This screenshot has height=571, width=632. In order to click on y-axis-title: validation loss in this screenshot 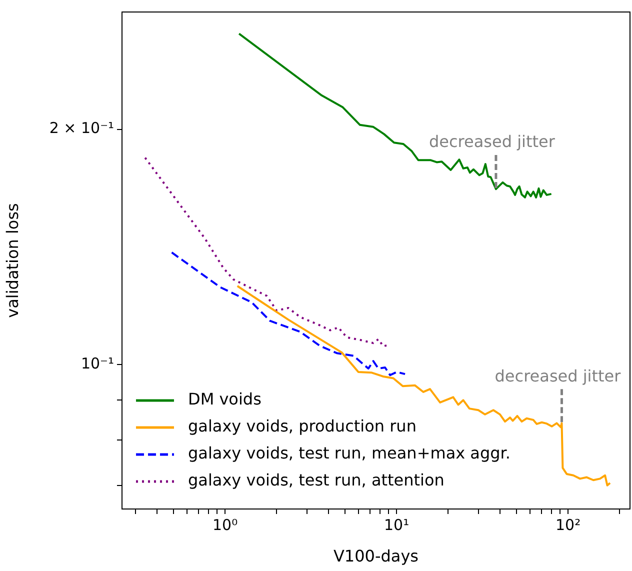, I will do `click(12, 260)`.